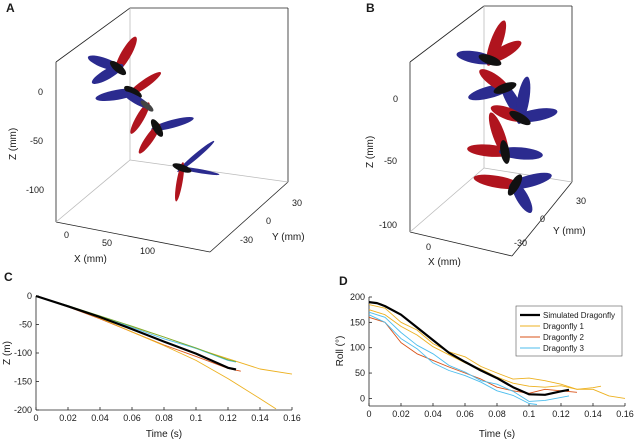 This screenshot has height=441, width=641. Describe the element at coordinates (360, 373) in the screenshot. I see `y-tick-label: 50` at that location.